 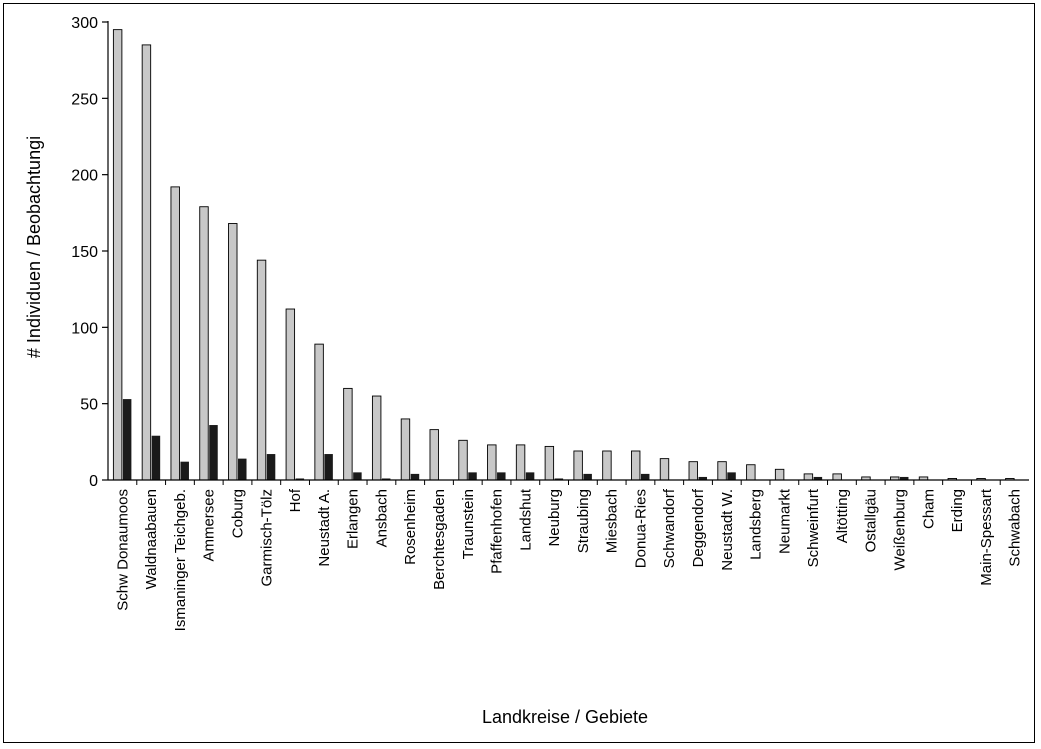 What do you see at coordinates (756, 524) in the screenshot?
I see `x-category-label: Landsberg` at bounding box center [756, 524].